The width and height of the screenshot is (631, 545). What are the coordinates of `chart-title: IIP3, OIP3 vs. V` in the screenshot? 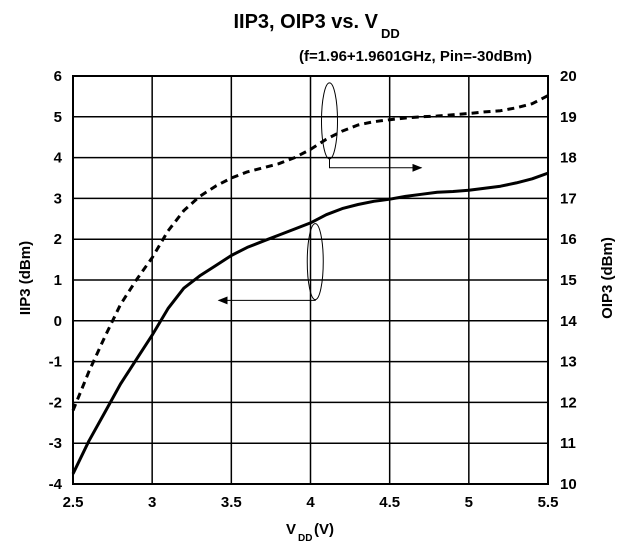 It's located at (305, 22).